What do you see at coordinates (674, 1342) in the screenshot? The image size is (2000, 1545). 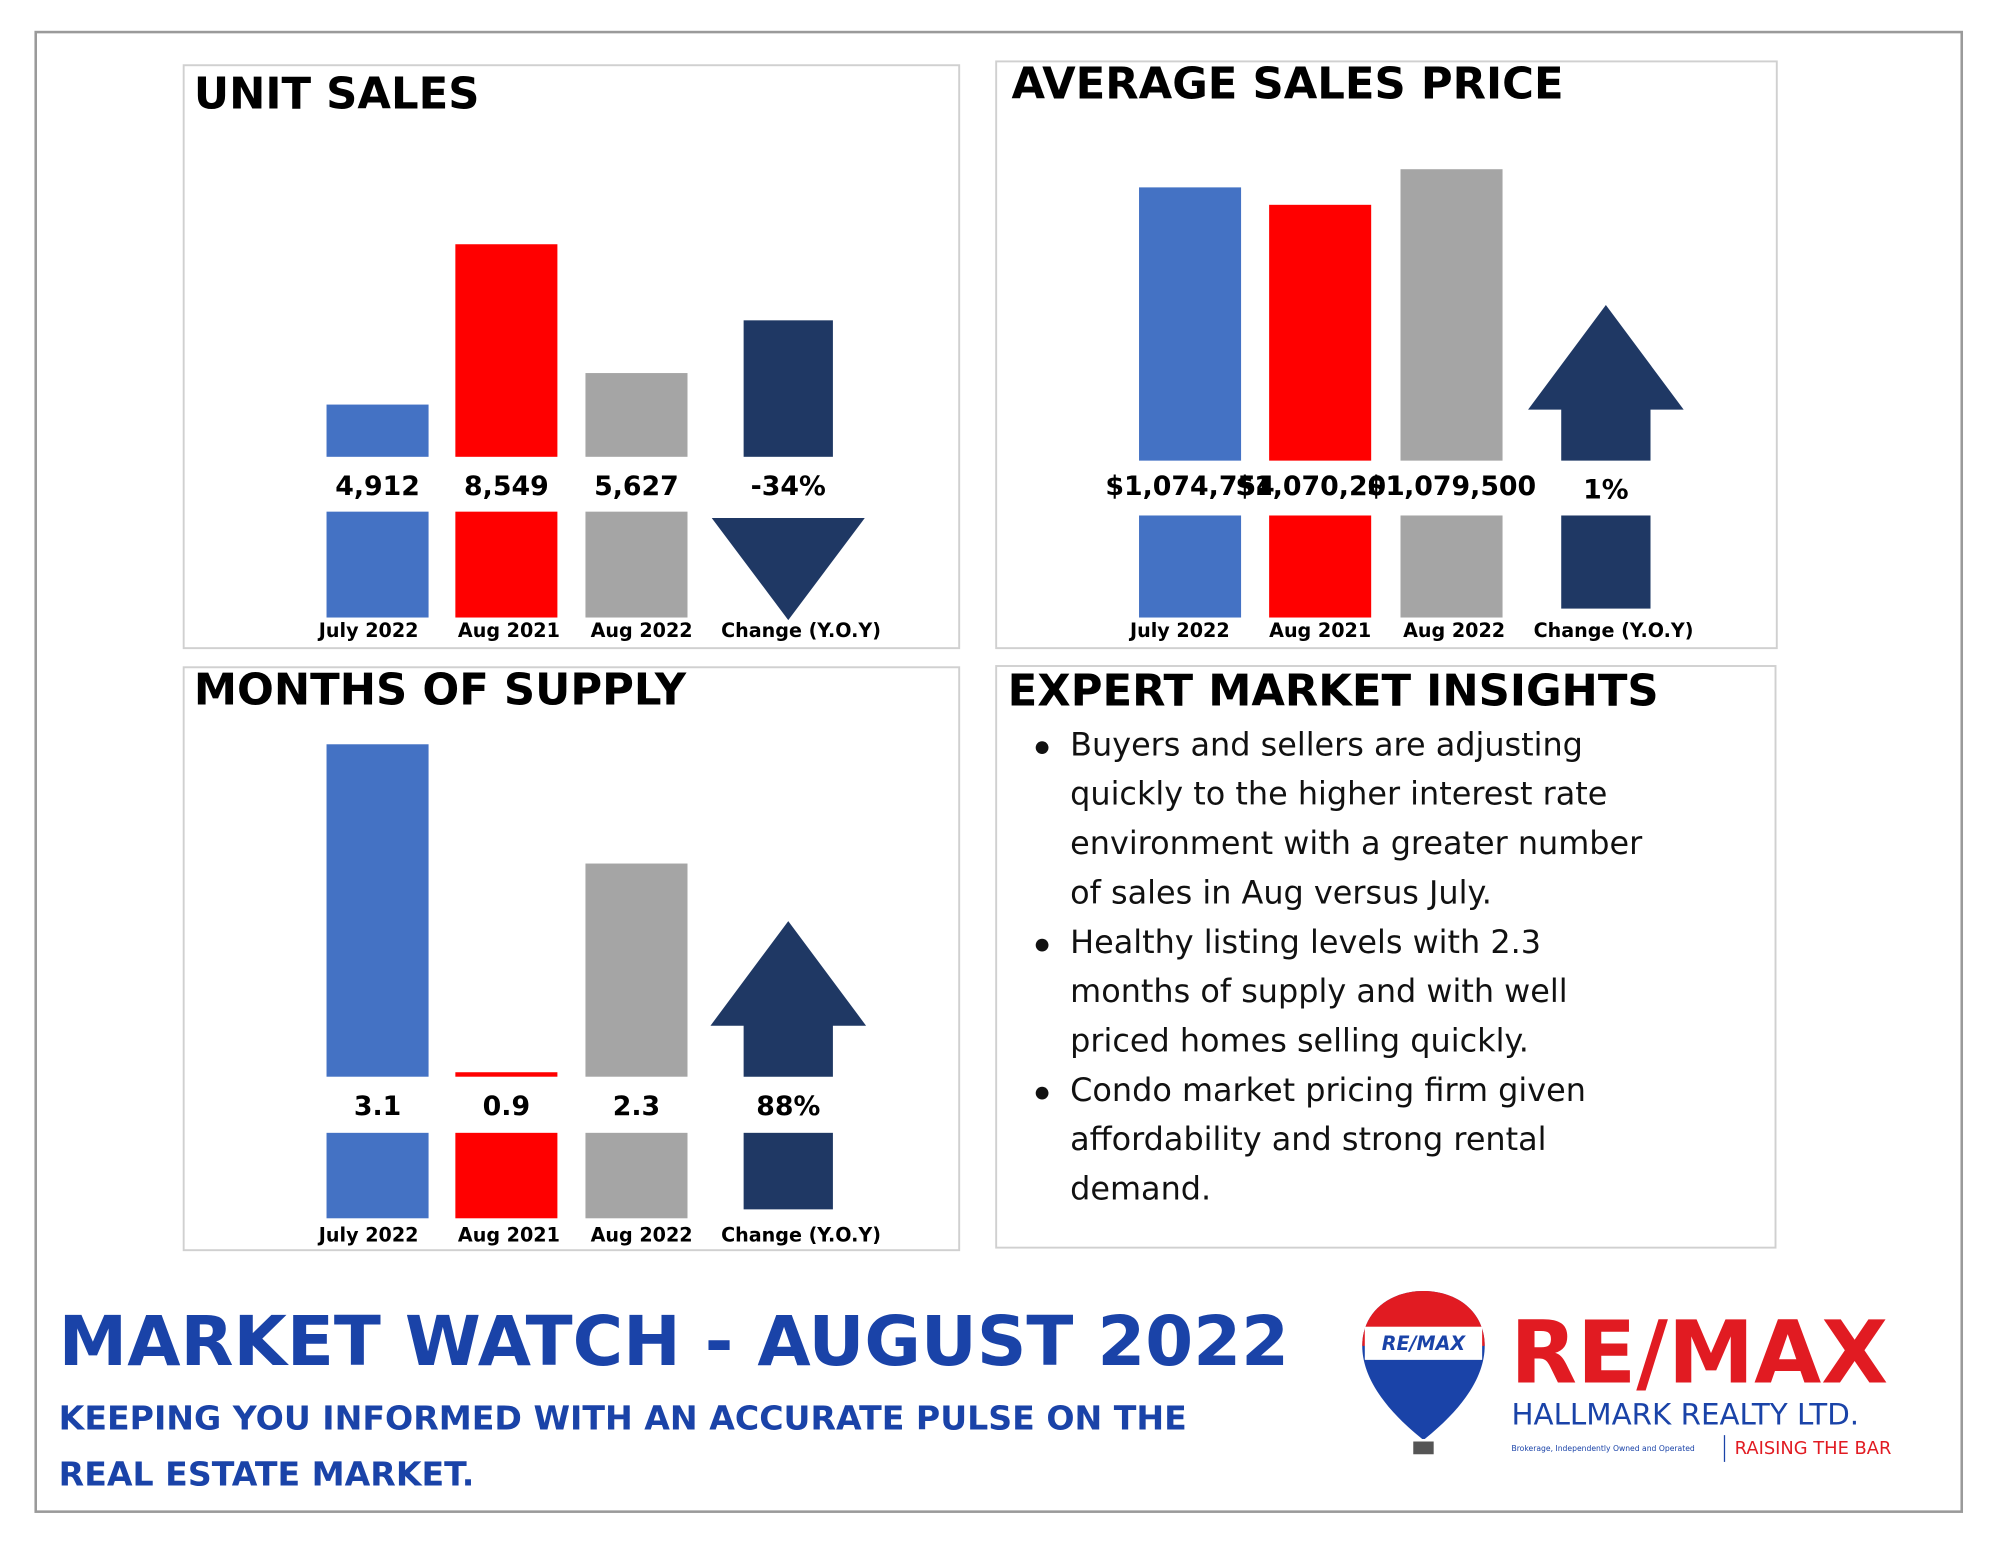 I see `footer-title: MARKET WATCH - AUGUST 2022` at bounding box center [674, 1342].